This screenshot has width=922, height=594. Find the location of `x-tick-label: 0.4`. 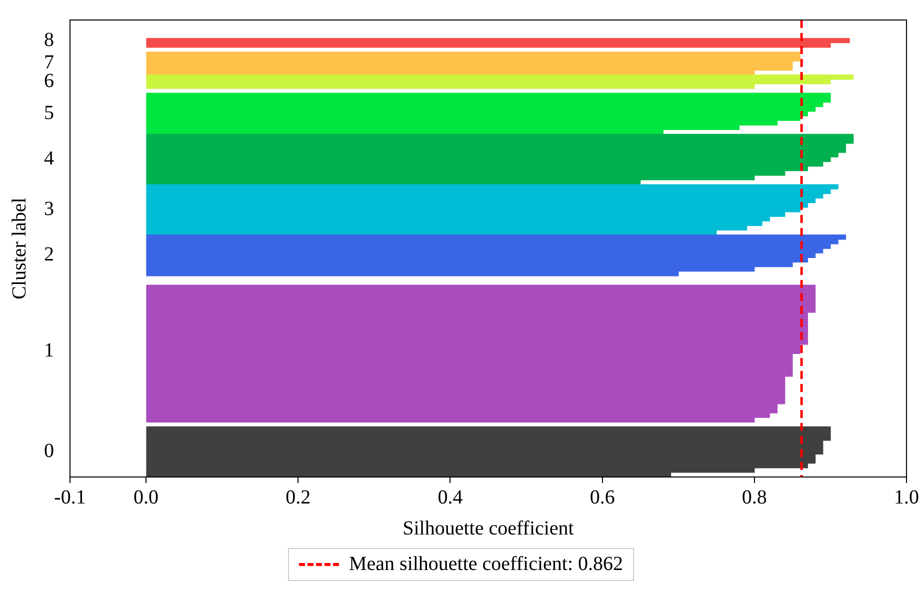

x-tick-label: 0.4 is located at coordinates (450, 497).